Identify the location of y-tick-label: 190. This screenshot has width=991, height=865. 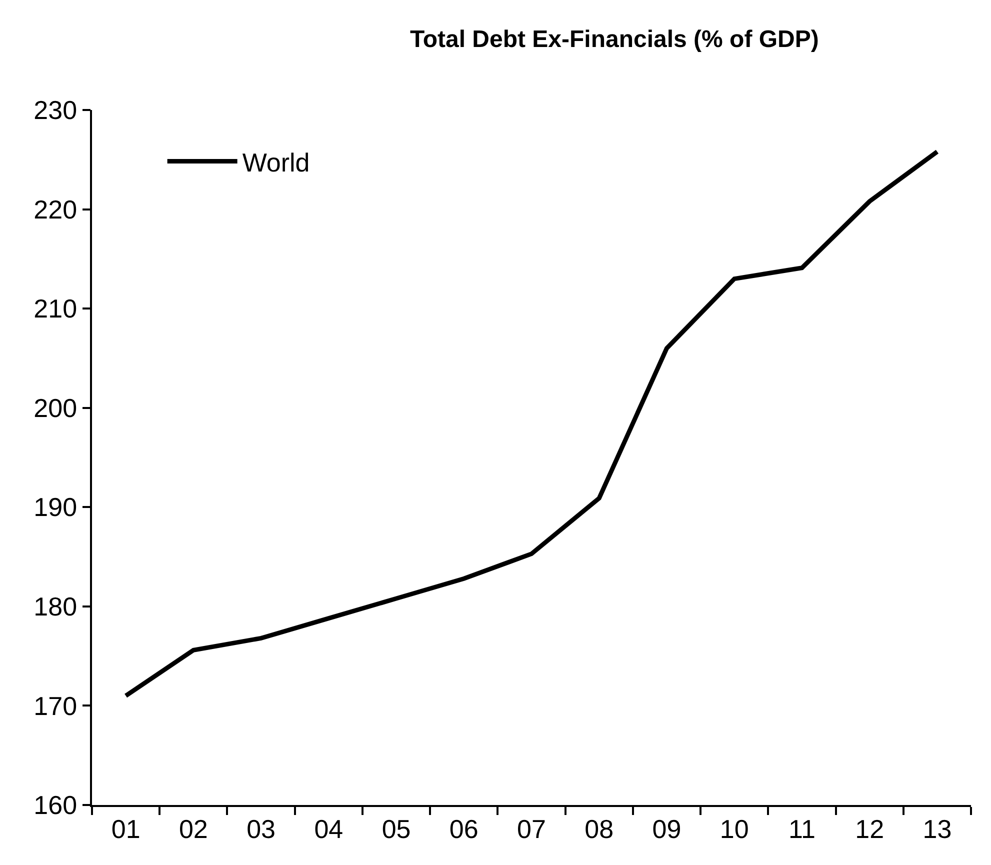
(56, 507).